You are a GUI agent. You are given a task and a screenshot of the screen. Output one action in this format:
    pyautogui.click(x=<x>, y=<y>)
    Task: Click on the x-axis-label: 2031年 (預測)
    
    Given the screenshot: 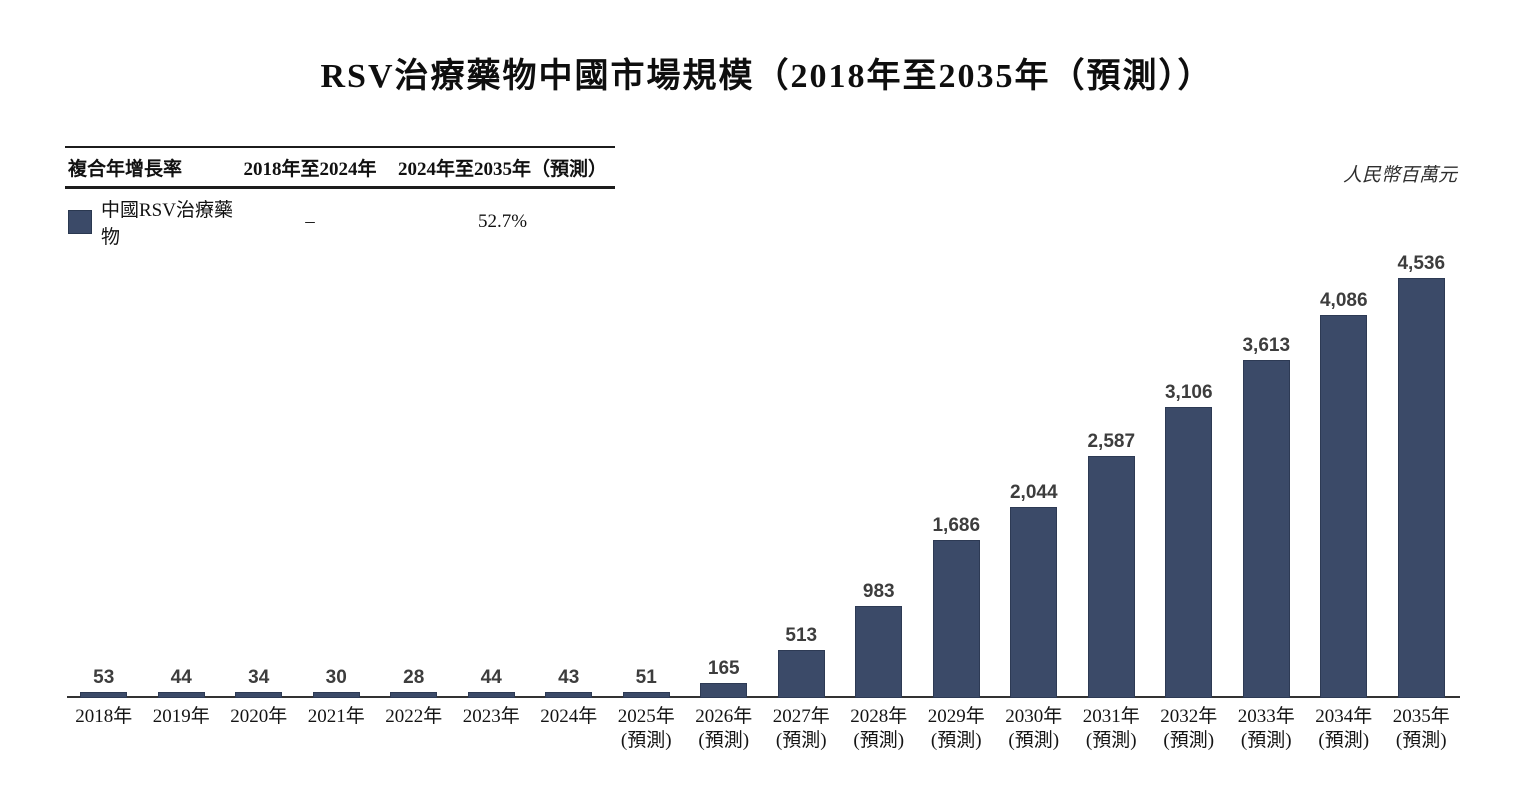 What is the action you would take?
    pyautogui.click(x=1111, y=728)
    